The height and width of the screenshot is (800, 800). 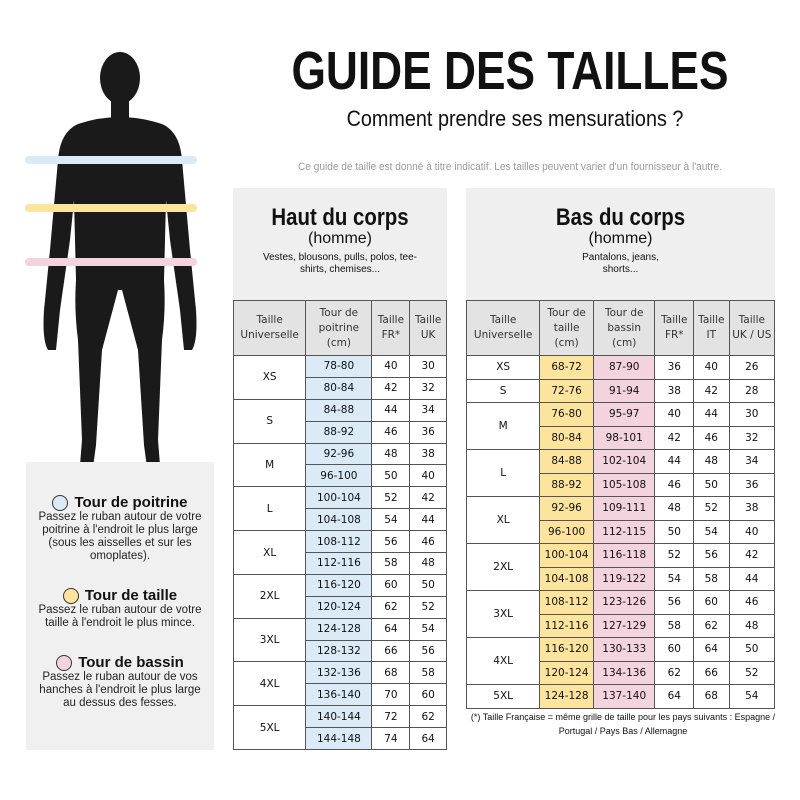 What do you see at coordinates (621, 625) in the screenshot?
I see `table-row: 112-116 127-129 58 62 48` at bounding box center [621, 625].